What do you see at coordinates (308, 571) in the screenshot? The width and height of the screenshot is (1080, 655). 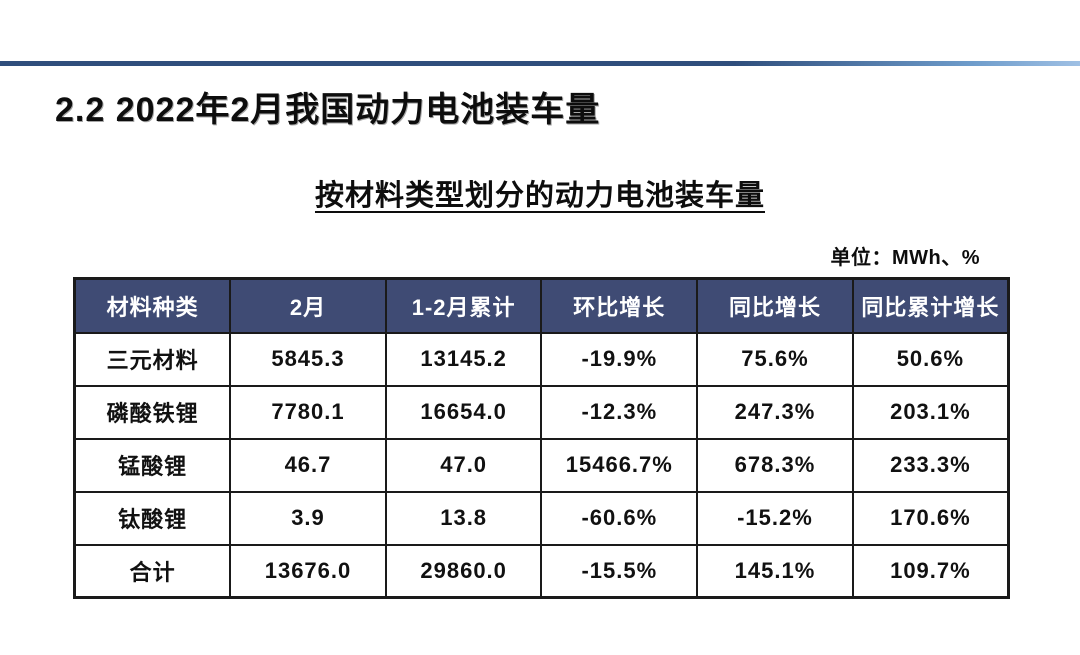 I see `value-cell: 13676.0` at bounding box center [308, 571].